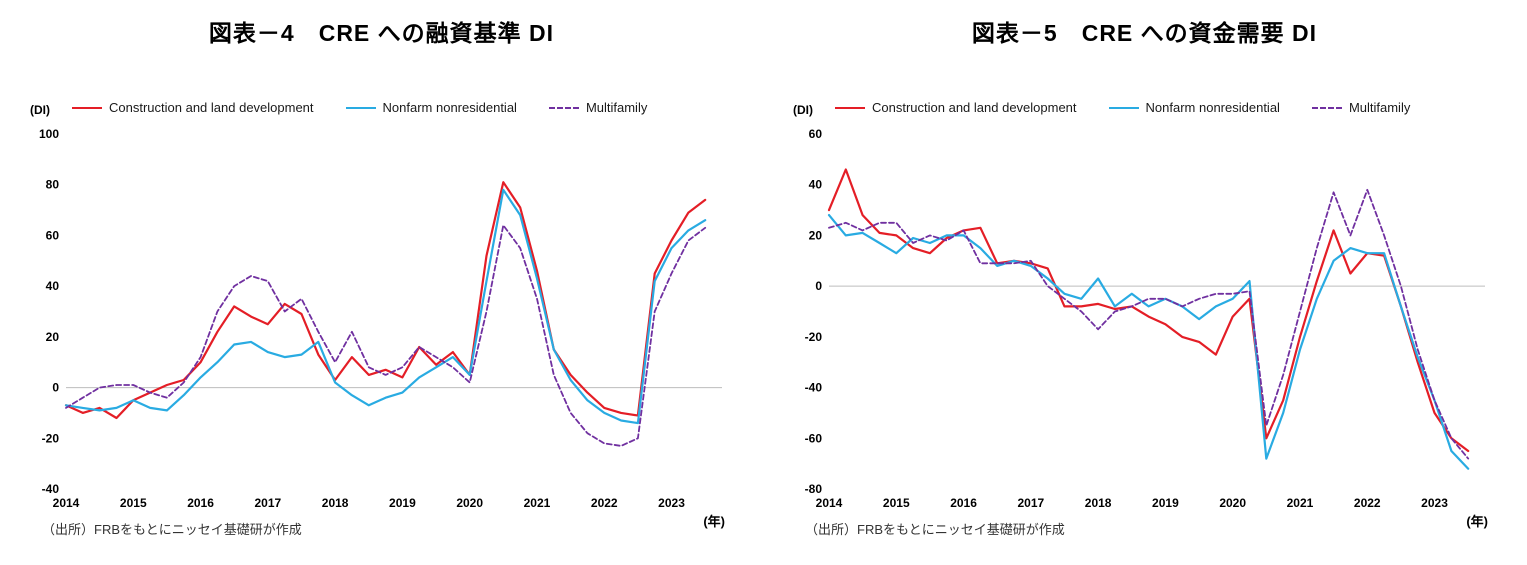 The width and height of the screenshot is (1527, 565). I want to click on y-tick-label: 100, so click(49, 134).